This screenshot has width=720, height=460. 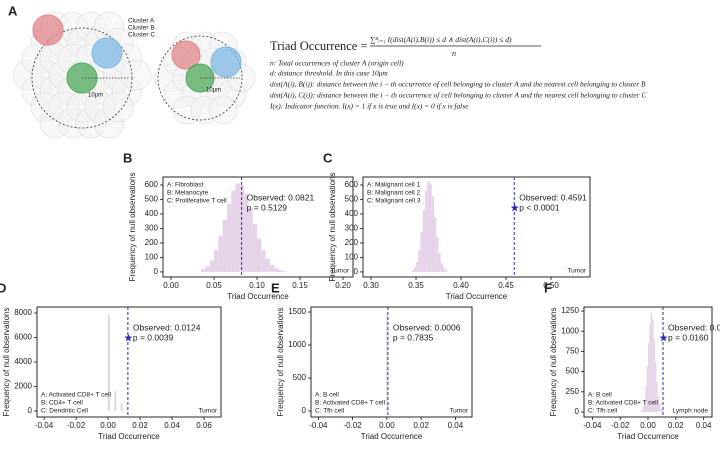 I want to click on observed-label: Observed: 0.0124, so click(x=167, y=327).